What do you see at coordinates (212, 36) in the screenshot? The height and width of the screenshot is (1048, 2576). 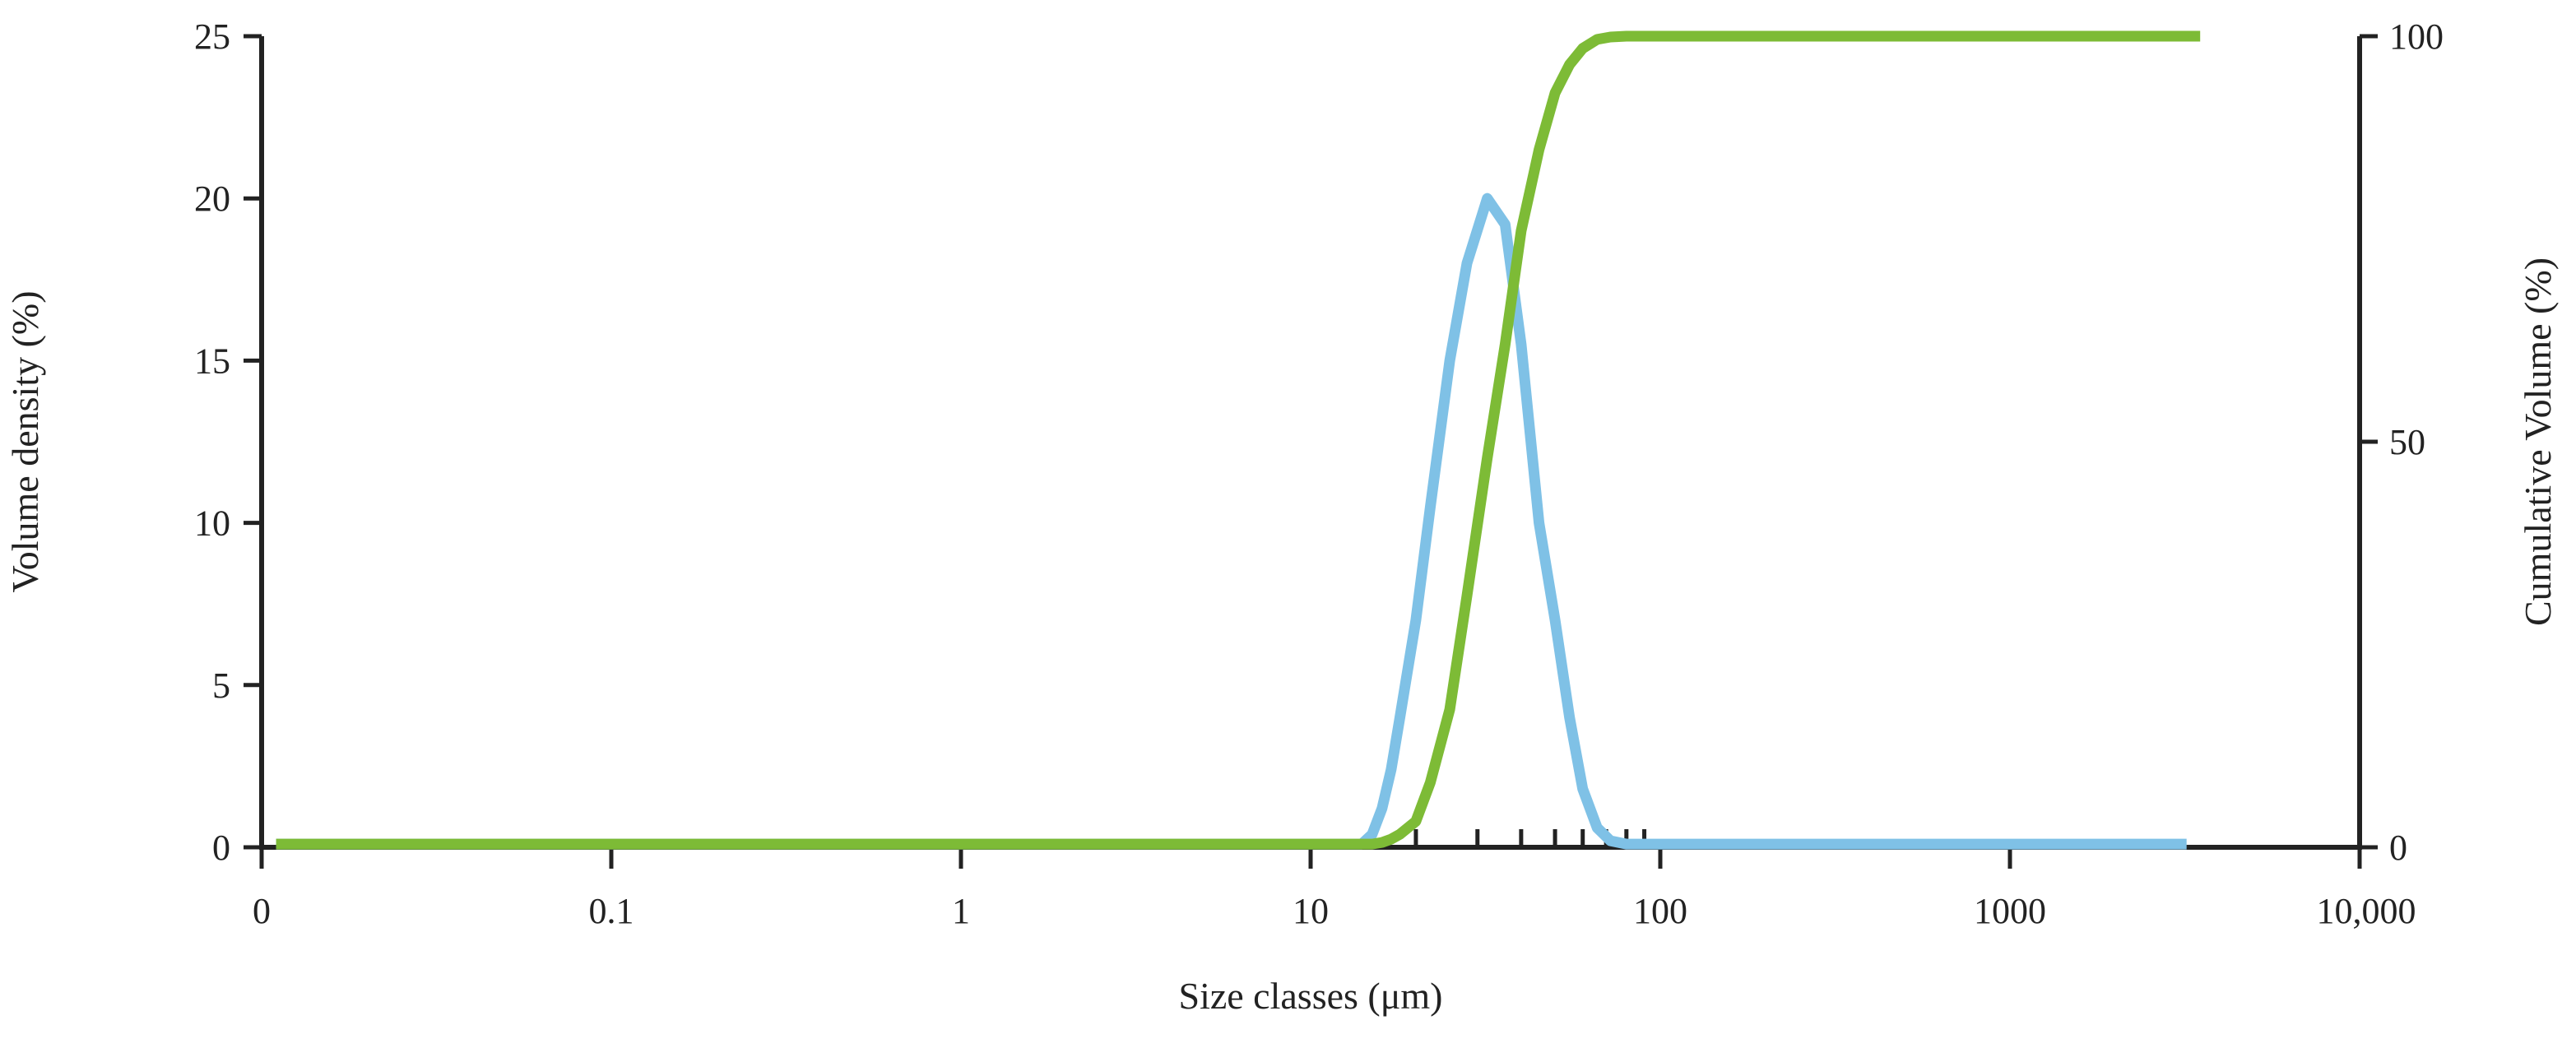 I see `y-left-tick-label: 25` at bounding box center [212, 36].